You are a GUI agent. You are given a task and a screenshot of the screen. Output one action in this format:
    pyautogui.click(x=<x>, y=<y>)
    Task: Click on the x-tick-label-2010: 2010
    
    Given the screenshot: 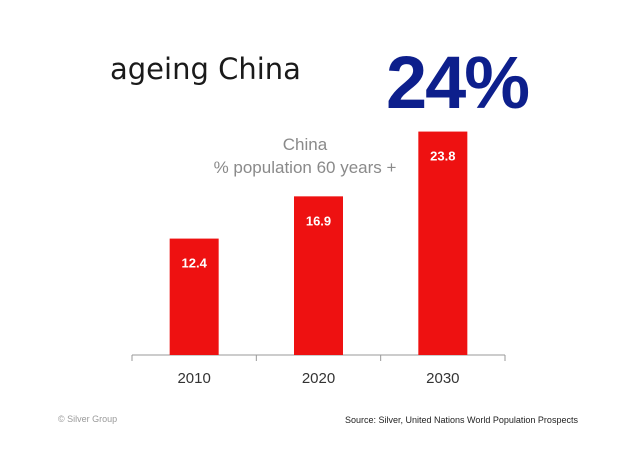 What is the action you would take?
    pyautogui.click(x=193, y=378)
    